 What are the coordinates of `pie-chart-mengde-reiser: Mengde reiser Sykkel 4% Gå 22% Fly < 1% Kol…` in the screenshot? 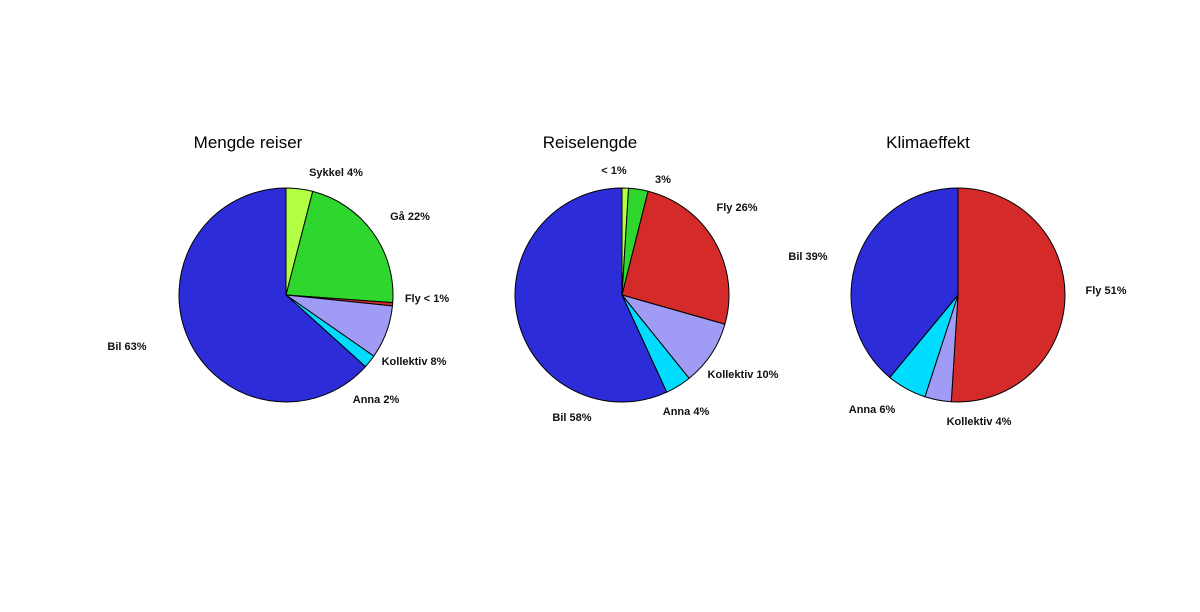 It's located at (278, 269).